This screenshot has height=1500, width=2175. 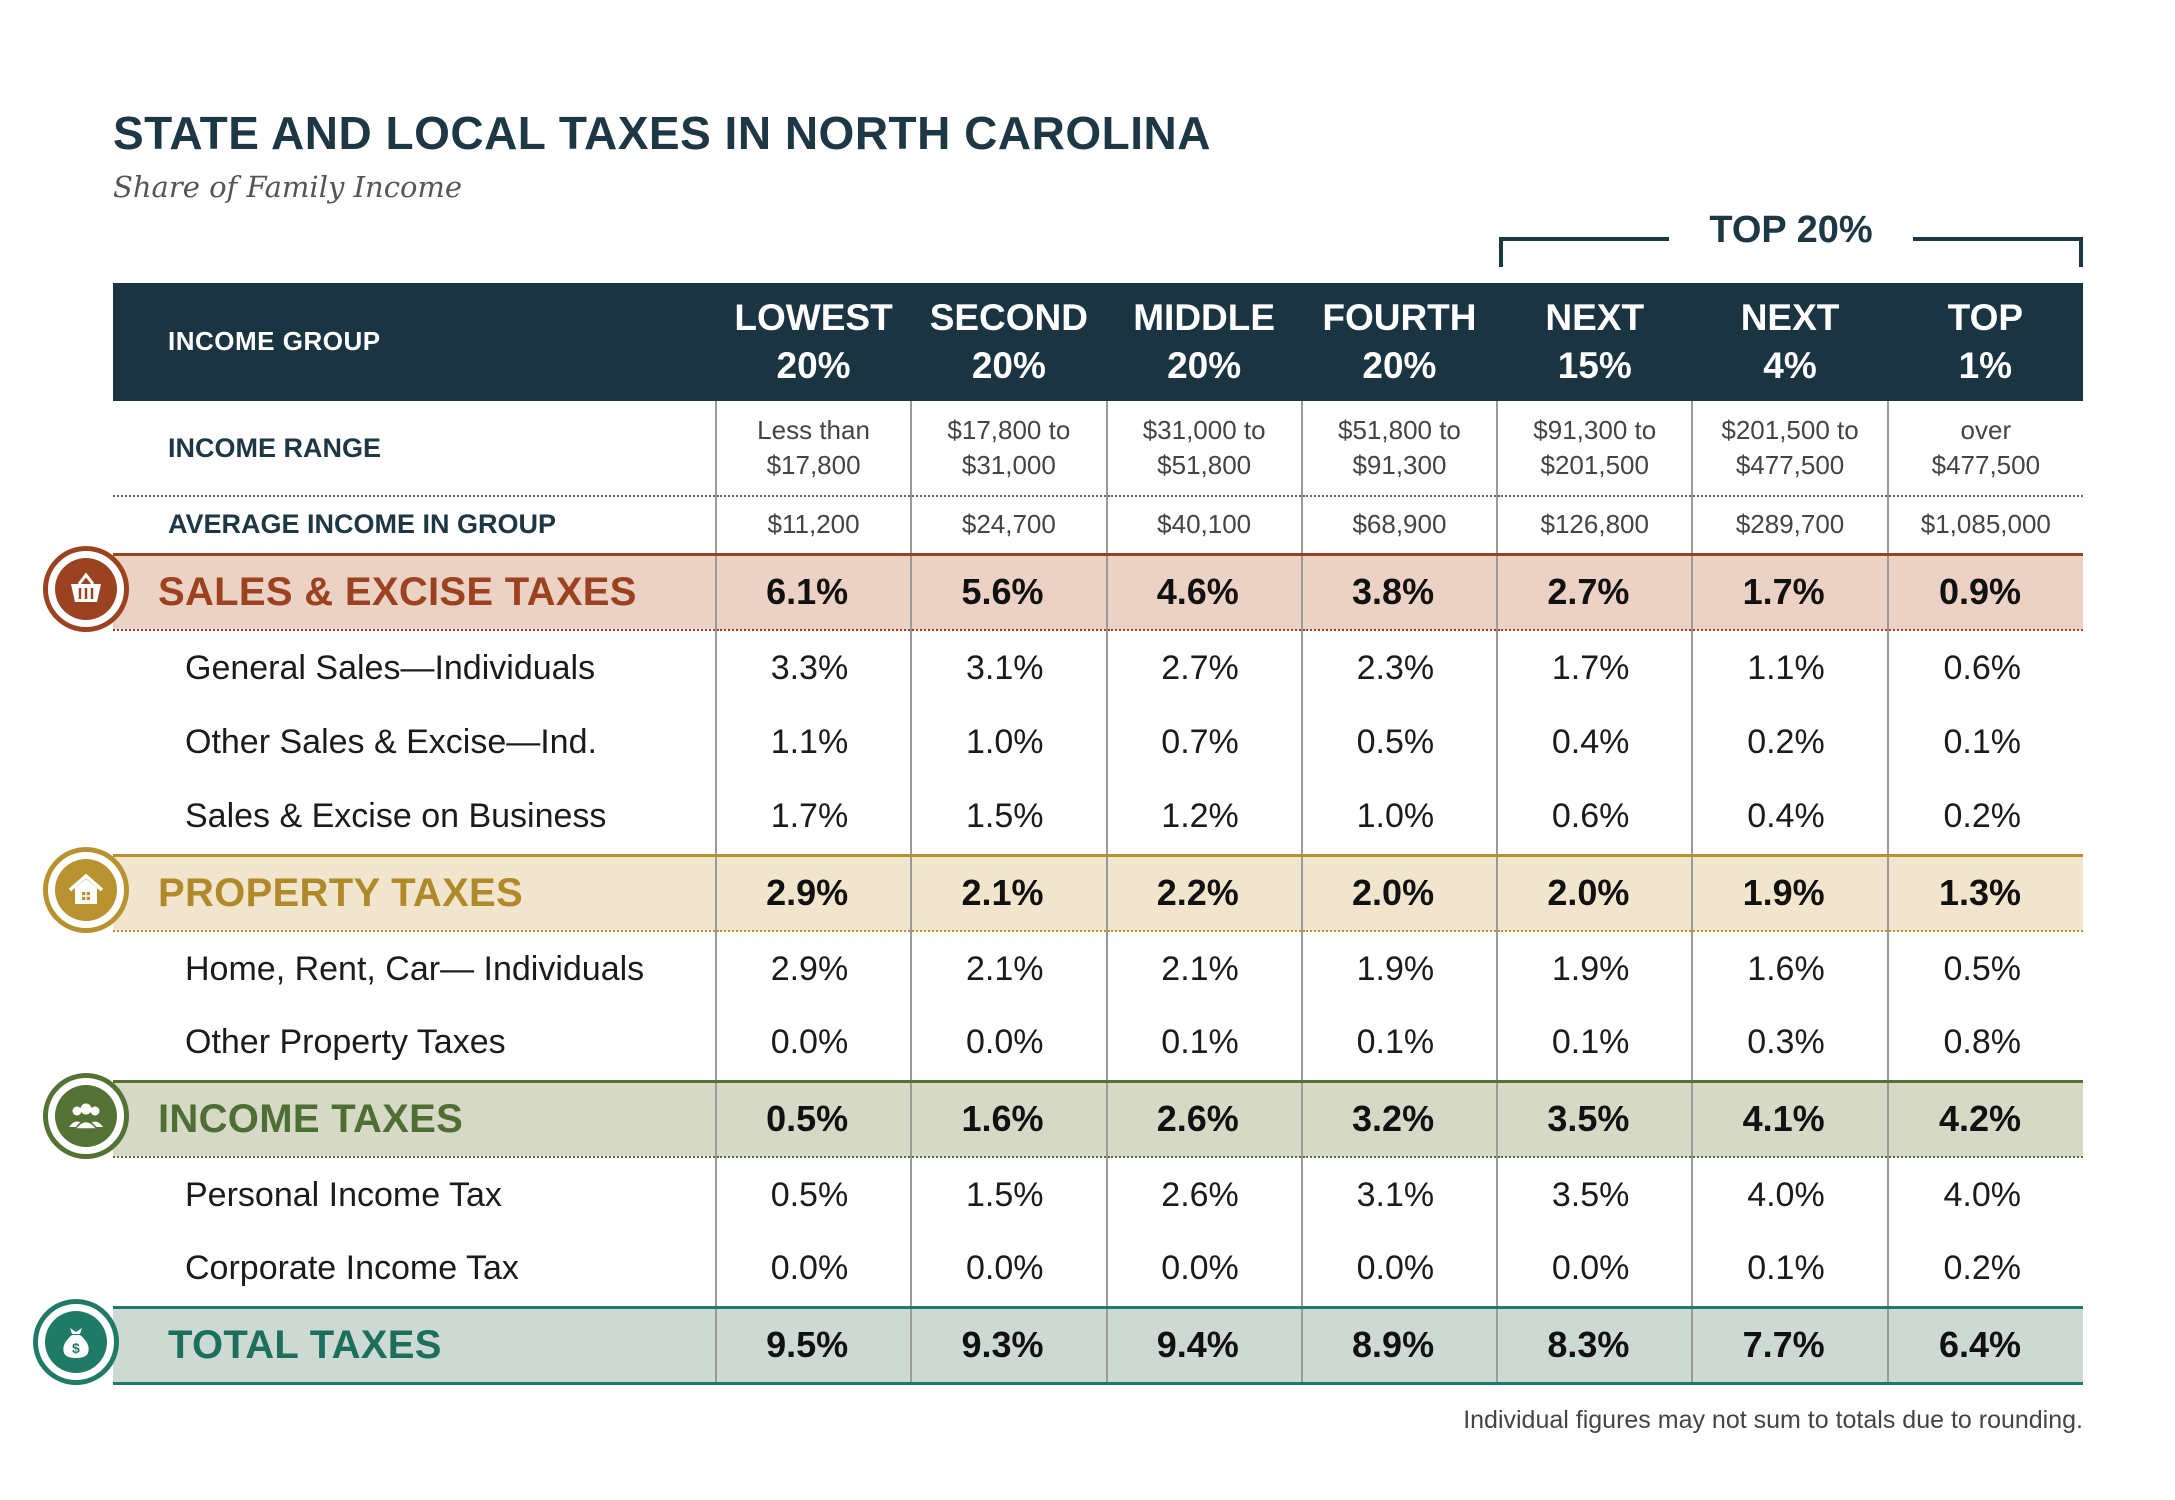 What do you see at coordinates (1790, 429) in the screenshot?
I see `range-line1: $201,500 to` at bounding box center [1790, 429].